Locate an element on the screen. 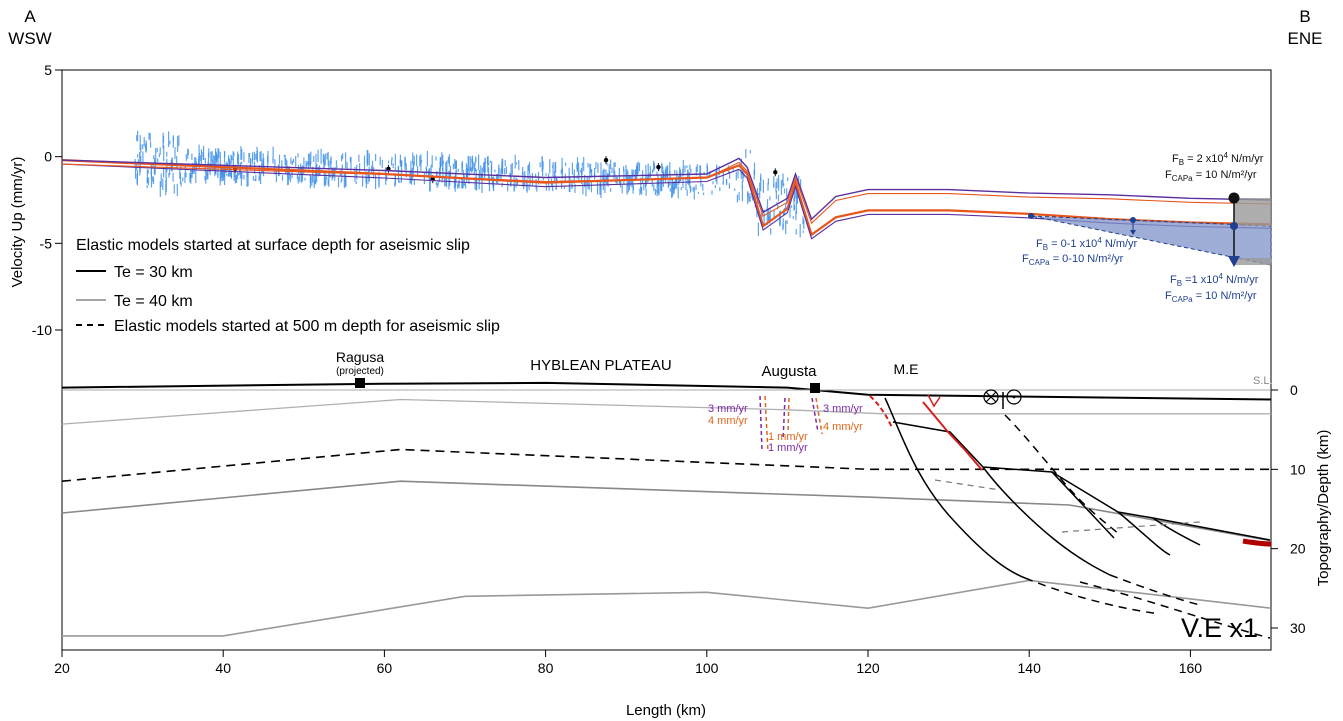 This screenshot has height=721, width=1343. fault-main-3-dashed is located at coordinates (1155, 590).